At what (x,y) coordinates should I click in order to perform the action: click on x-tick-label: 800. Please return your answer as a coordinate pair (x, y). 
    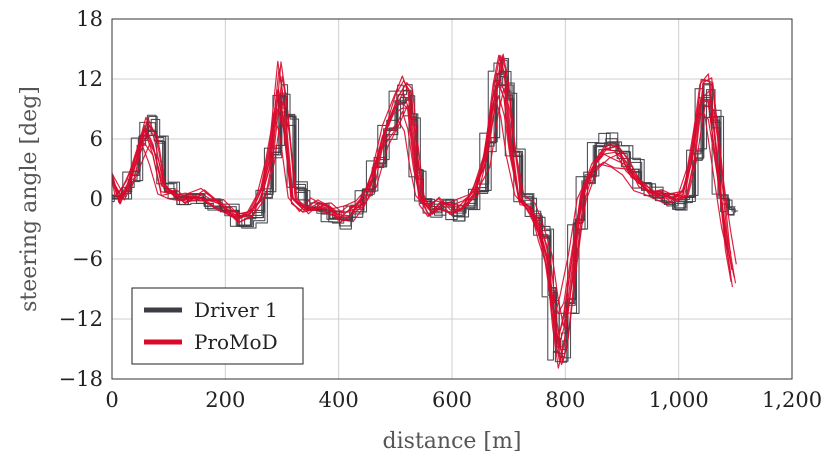
    Looking at the image, I should click on (565, 400).